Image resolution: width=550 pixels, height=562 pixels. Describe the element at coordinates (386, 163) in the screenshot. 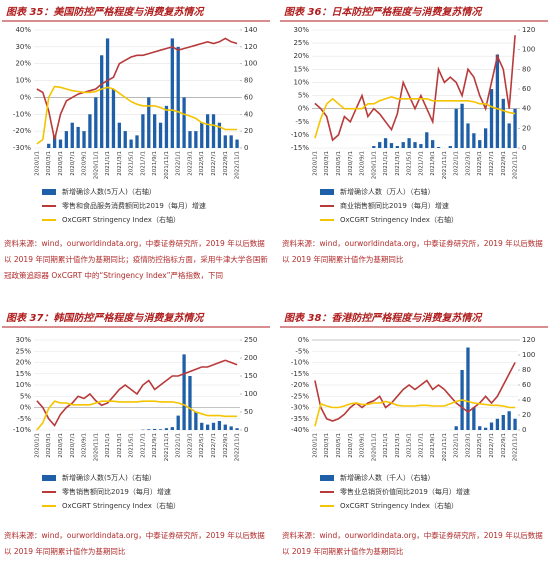

I see `x-tick-label: 2021/1/1` at that location.